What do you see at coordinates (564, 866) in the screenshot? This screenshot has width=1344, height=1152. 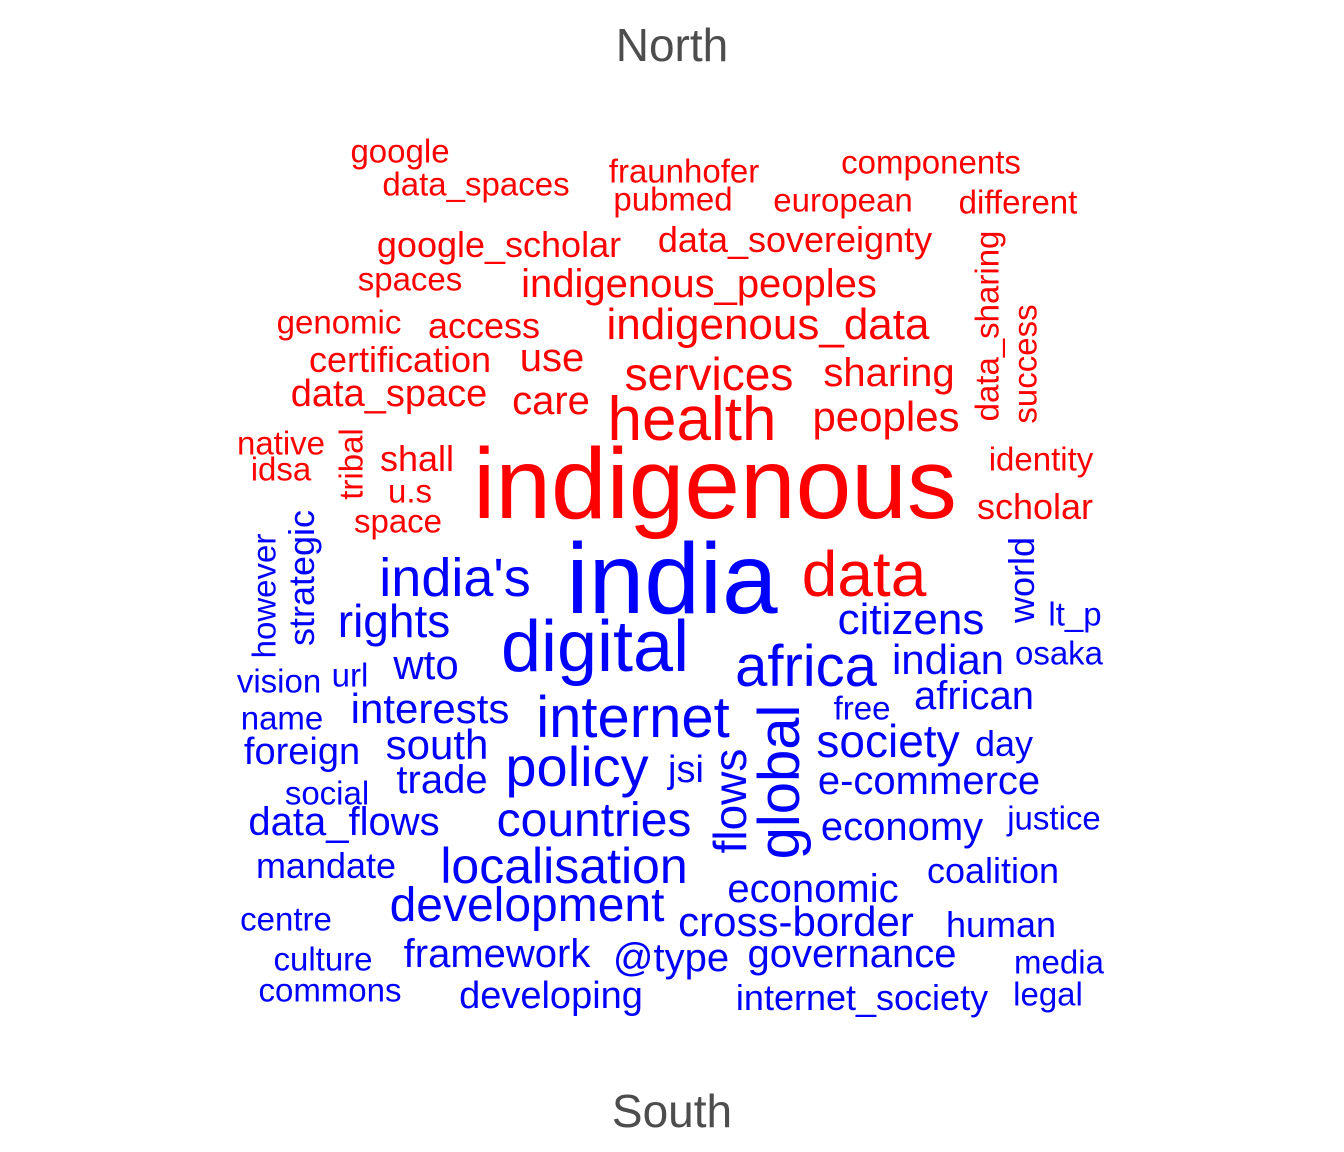 I see `word-localisation: localisation` at bounding box center [564, 866].